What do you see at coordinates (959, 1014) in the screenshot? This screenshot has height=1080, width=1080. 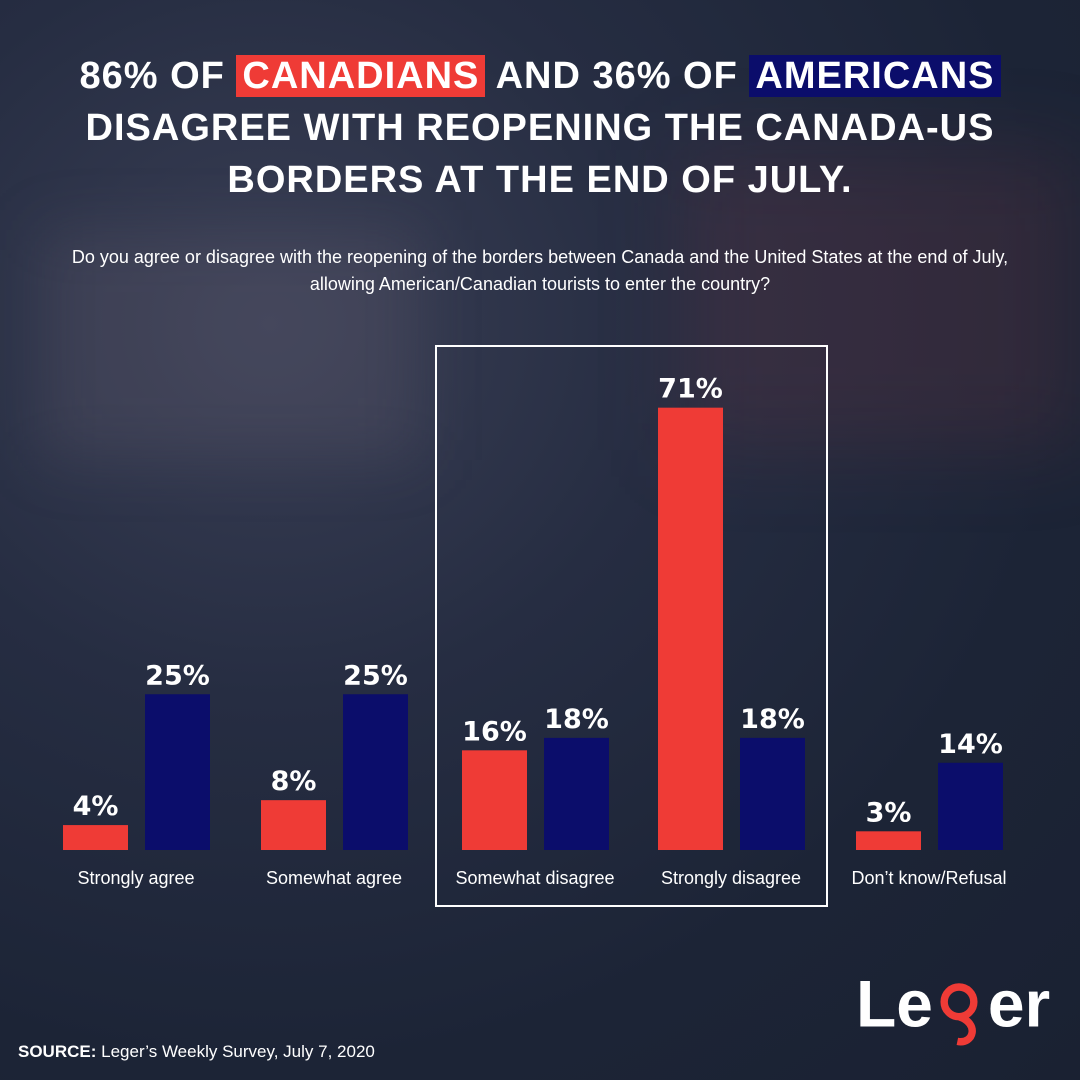 I see `logo-g-mark` at bounding box center [959, 1014].